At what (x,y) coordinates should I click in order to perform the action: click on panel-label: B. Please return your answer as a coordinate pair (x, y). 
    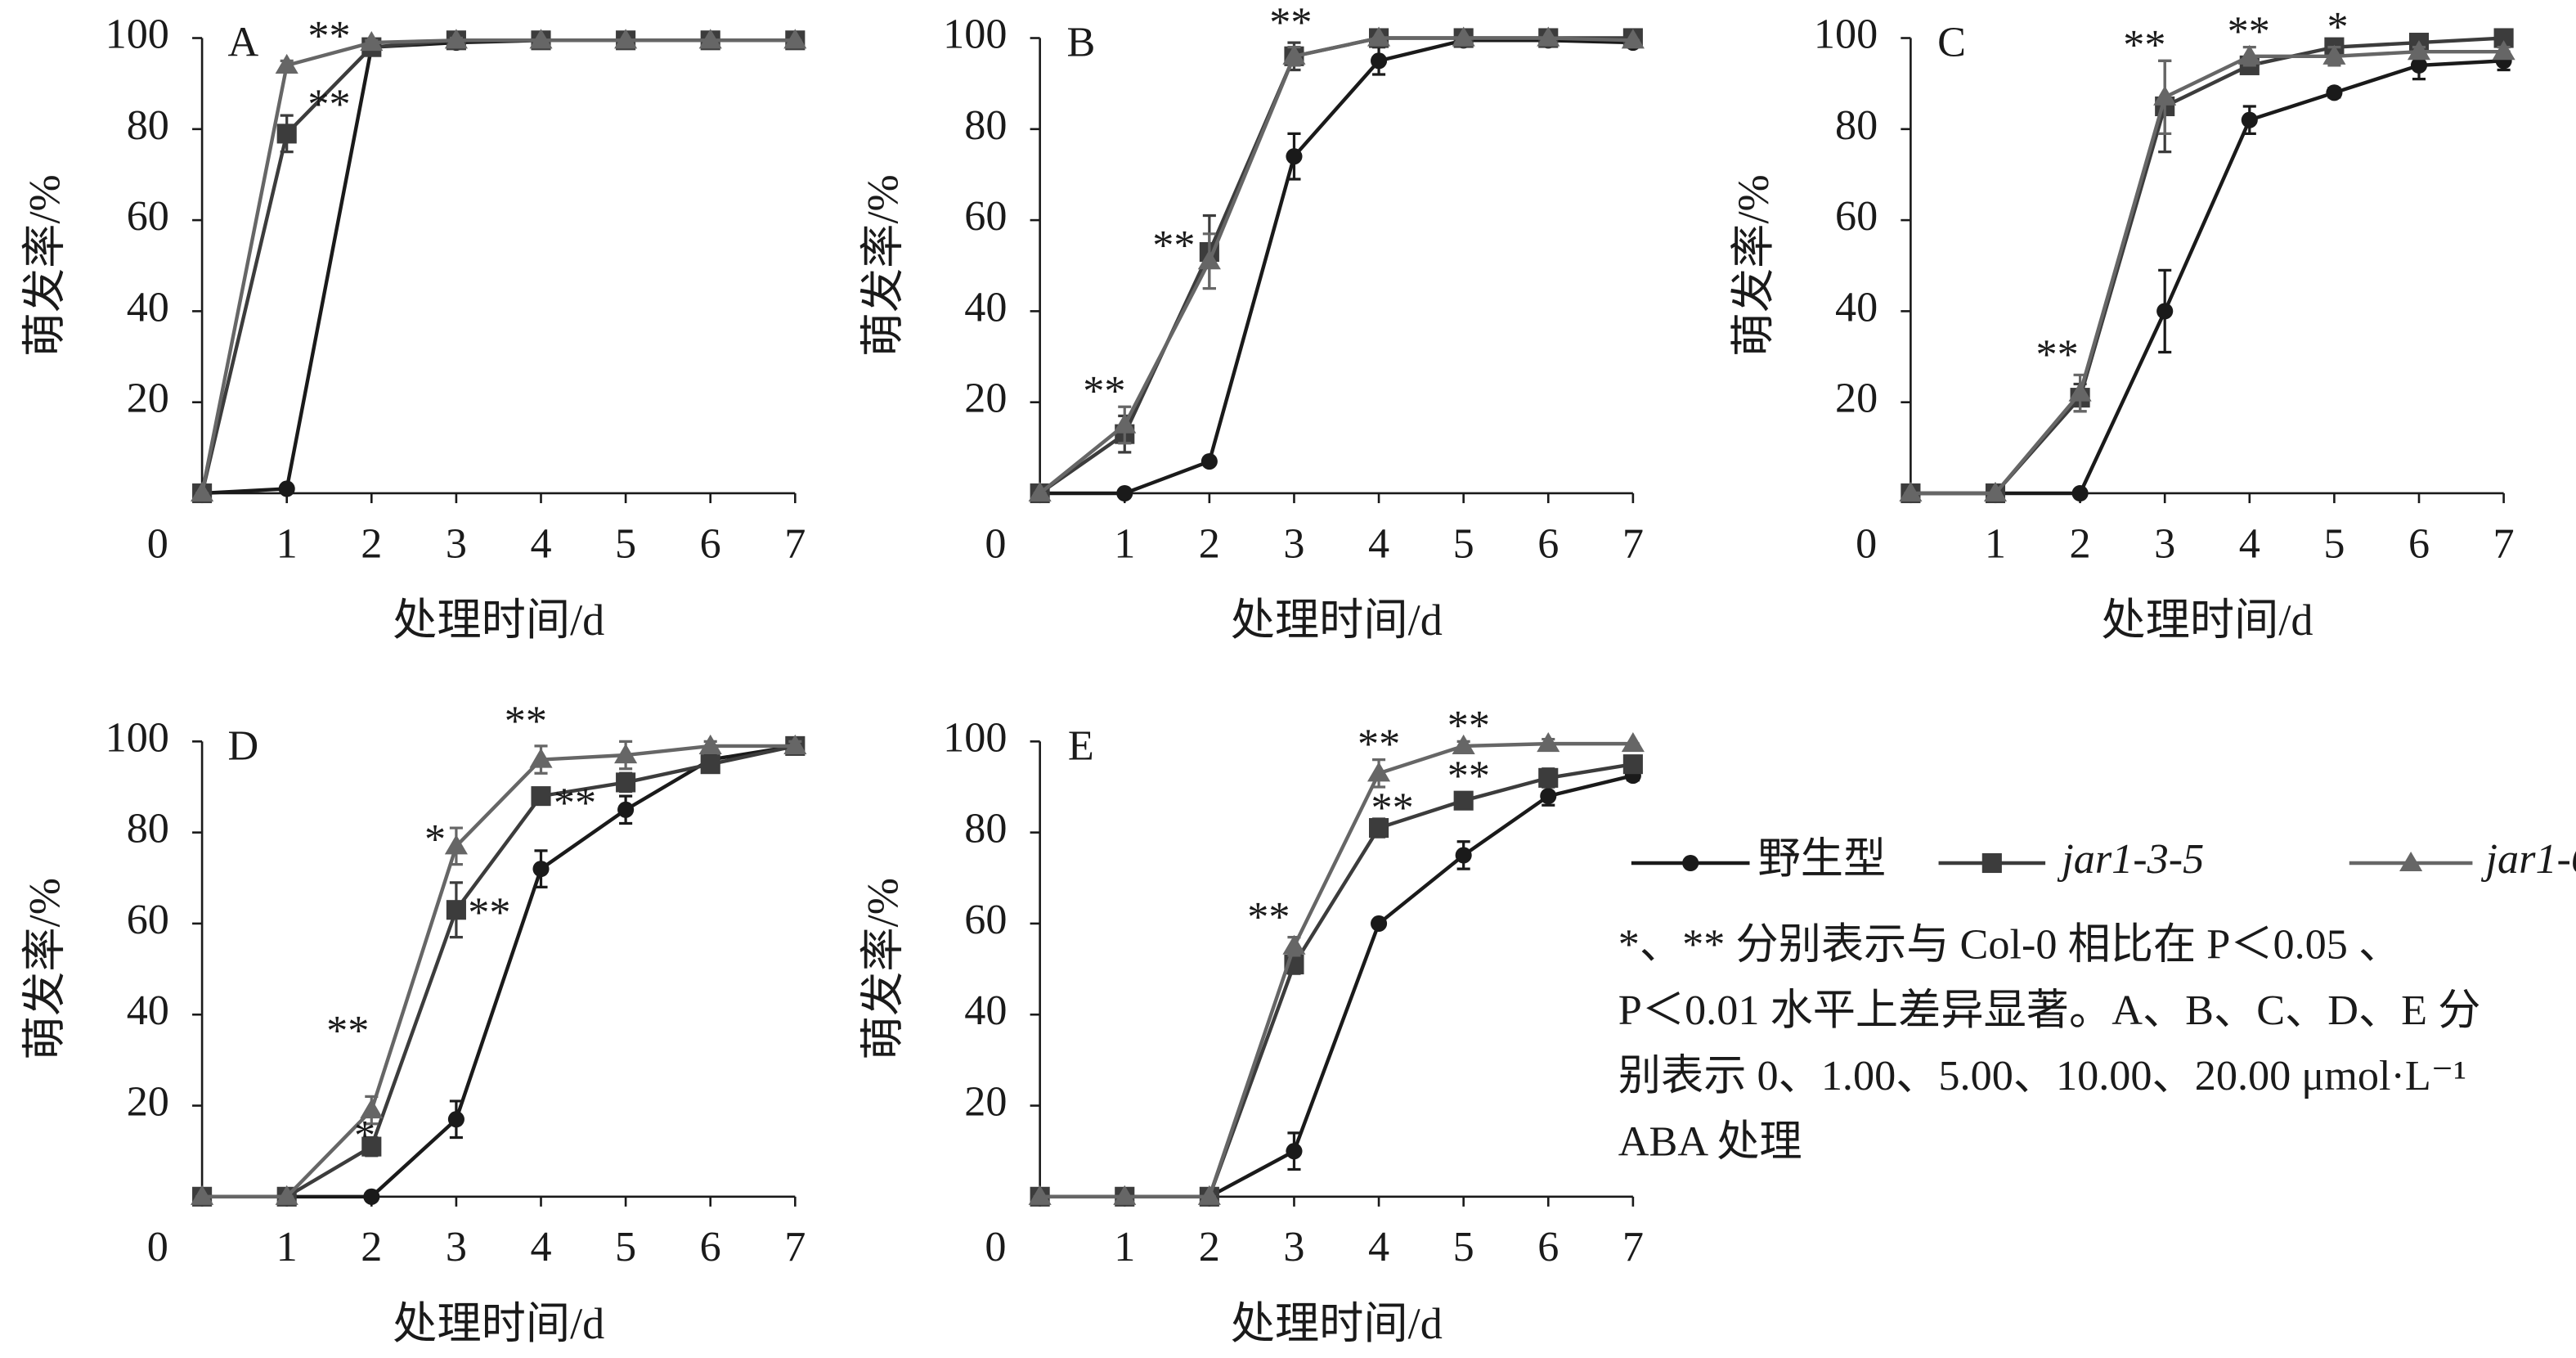
    Looking at the image, I should click on (1080, 43).